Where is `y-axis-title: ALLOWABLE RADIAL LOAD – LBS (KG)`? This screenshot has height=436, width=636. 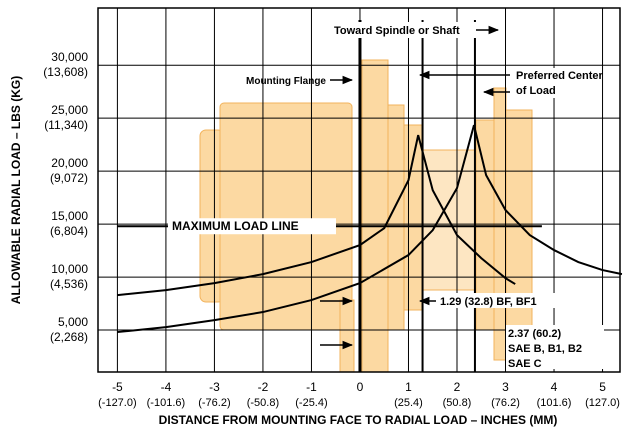
y-axis-title: ALLOWABLE RADIAL LOAD – LBS (KG) is located at coordinates (16, 190).